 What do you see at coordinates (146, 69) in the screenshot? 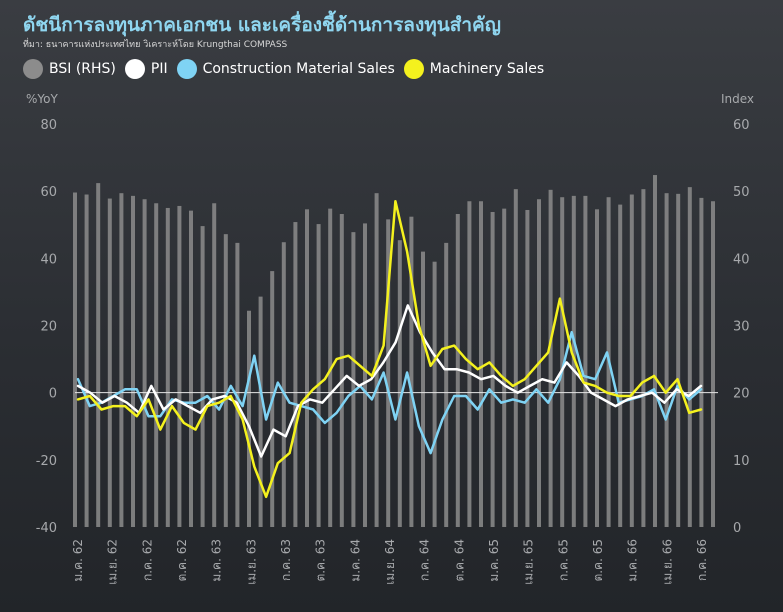
I see `legend-item-pii: PII` at bounding box center [146, 69].